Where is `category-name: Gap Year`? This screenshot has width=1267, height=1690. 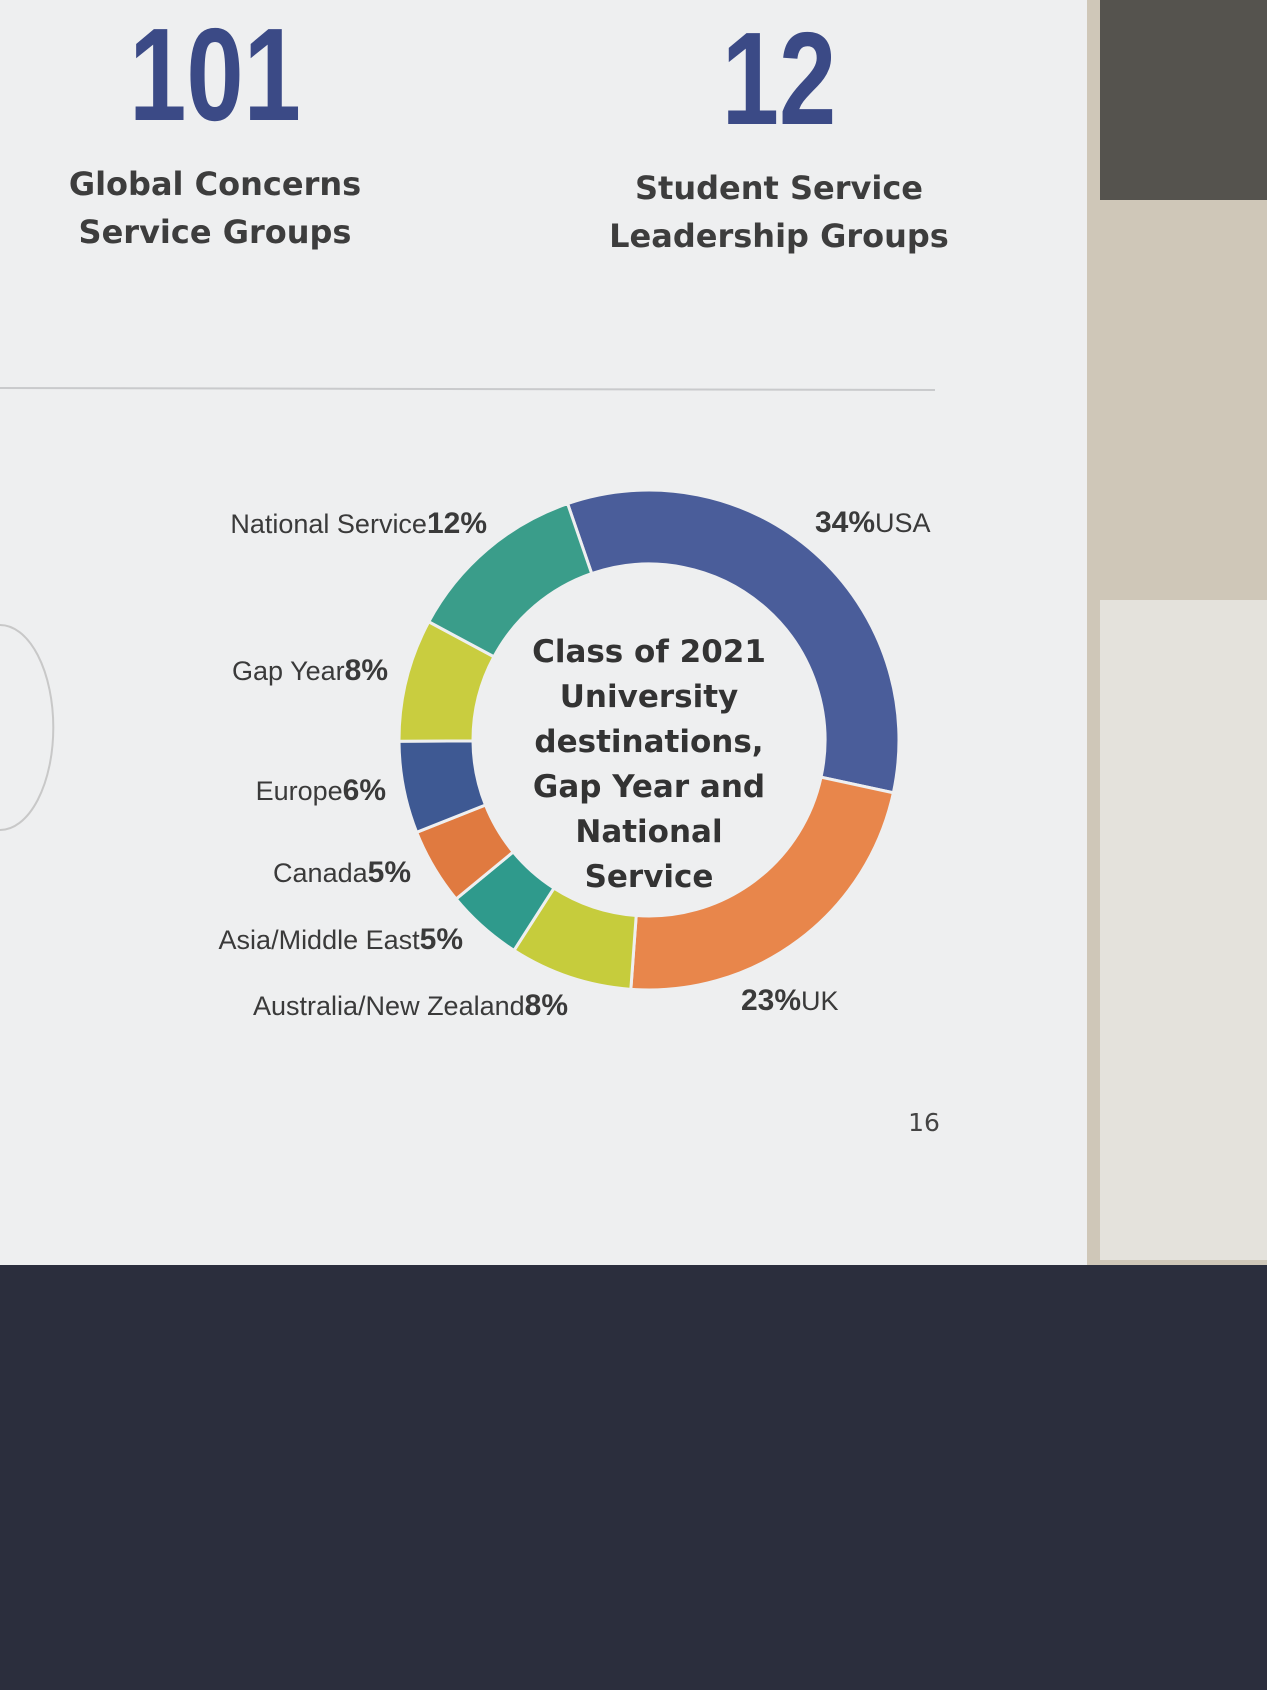
category-name: Gap Year is located at coordinates (288, 671).